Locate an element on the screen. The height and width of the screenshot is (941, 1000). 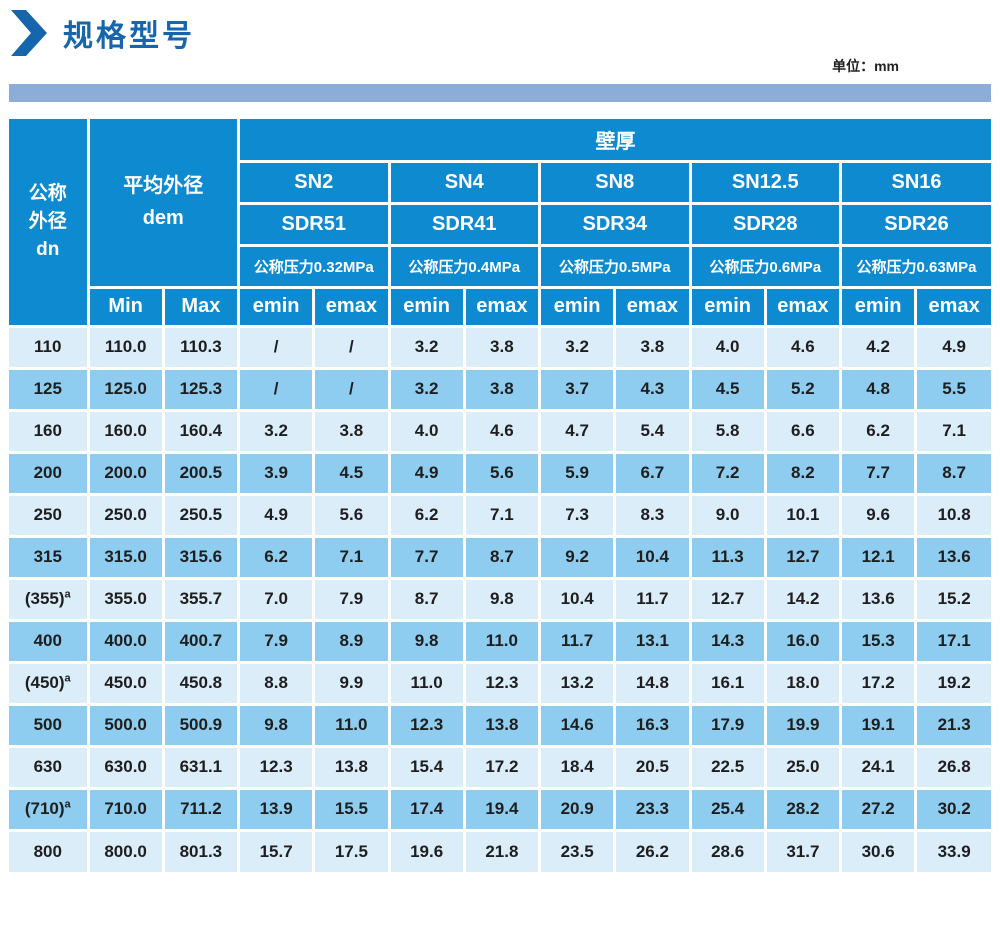
cell-max: 400.7 is located at coordinates (202, 642).